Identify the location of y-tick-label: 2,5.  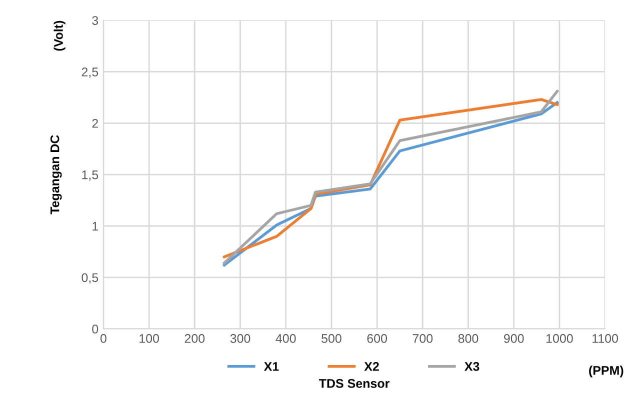
(90, 73).